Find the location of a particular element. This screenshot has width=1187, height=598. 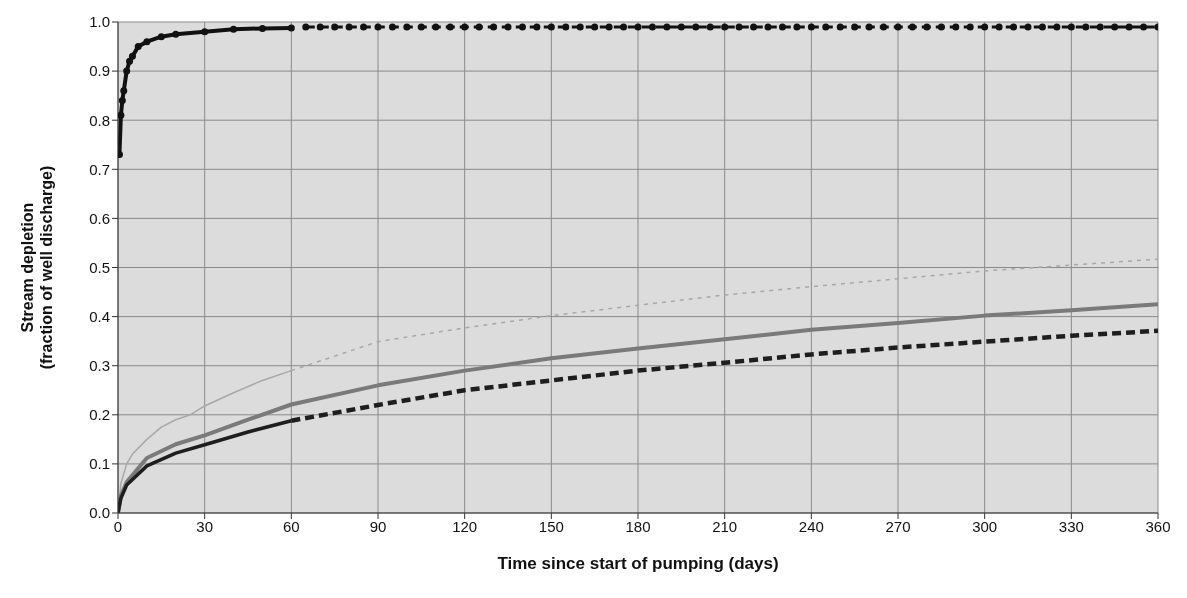

y-tick-label: 0.8 is located at coordinates (99, 120).